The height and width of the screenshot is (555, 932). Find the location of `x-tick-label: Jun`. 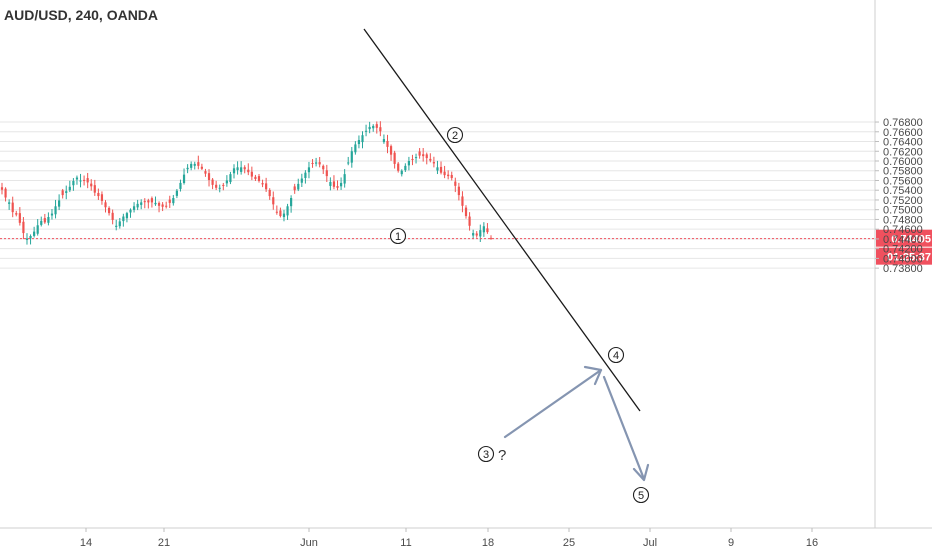

x-tick-label: Jun is located at coordinates (309, 543).